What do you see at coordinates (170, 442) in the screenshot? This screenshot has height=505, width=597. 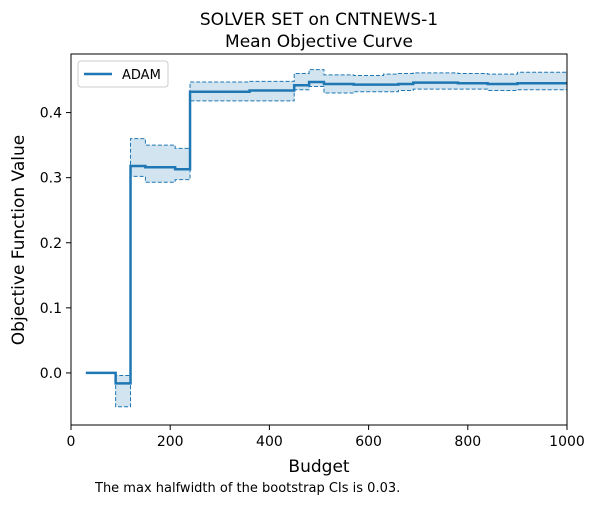 I see `x-tick-label: 200` at bounding box center [170, 442].